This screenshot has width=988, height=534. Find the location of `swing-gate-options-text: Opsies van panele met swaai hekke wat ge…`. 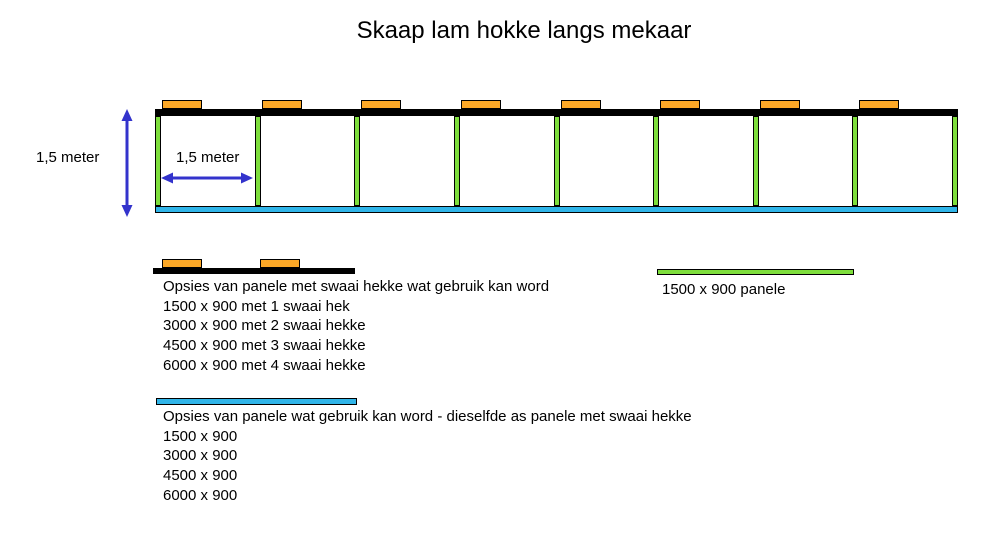

swing-gate-options-text: Opsies van panele met swaai hekke wat ge… is located at coordinates (356, 326).